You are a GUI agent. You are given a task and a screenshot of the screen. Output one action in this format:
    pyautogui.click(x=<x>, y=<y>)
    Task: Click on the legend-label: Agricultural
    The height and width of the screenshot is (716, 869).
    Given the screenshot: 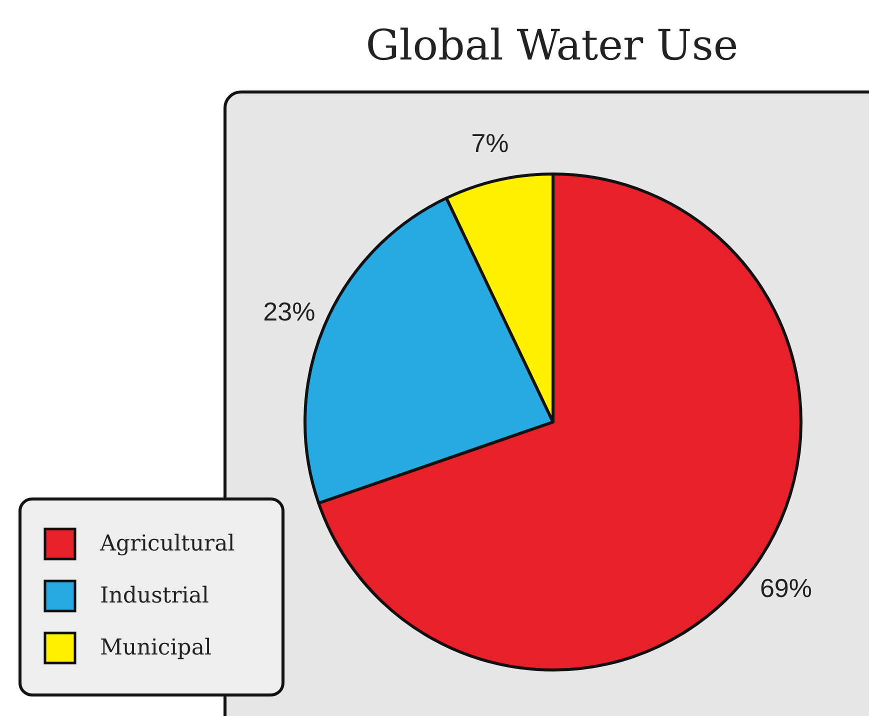 What is the action you would take?
    pyautogui.click(x=167, y=544)
    